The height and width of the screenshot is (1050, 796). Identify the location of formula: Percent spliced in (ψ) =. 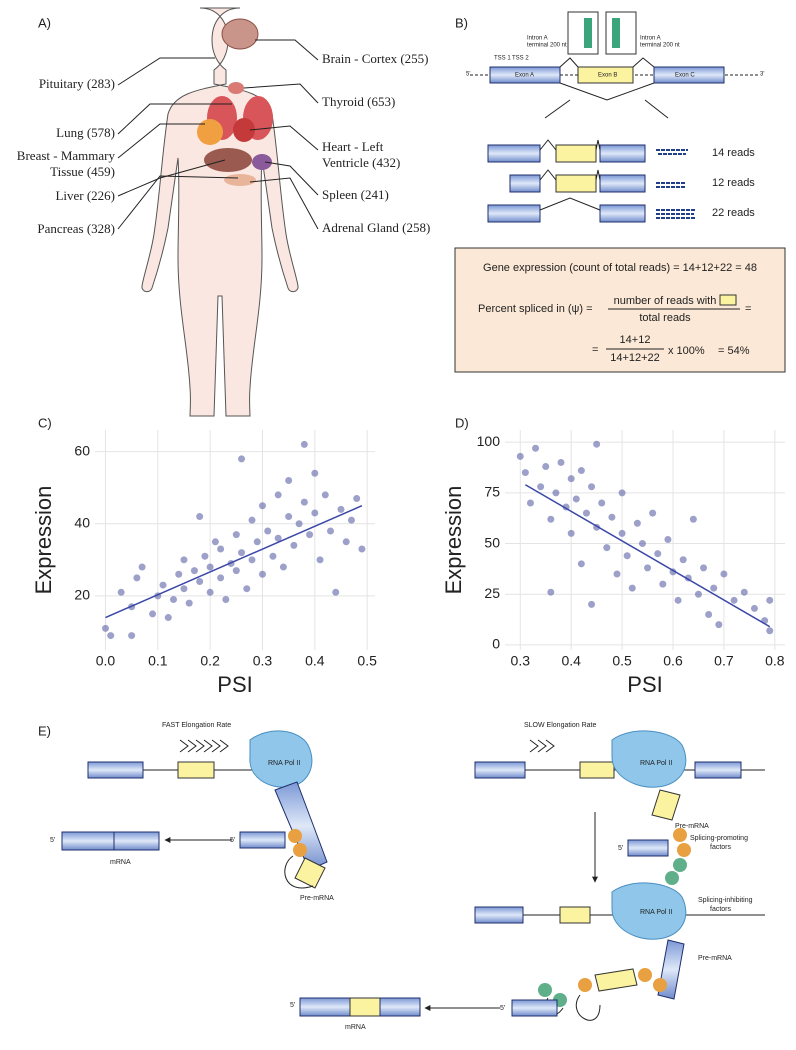
(535, 309).